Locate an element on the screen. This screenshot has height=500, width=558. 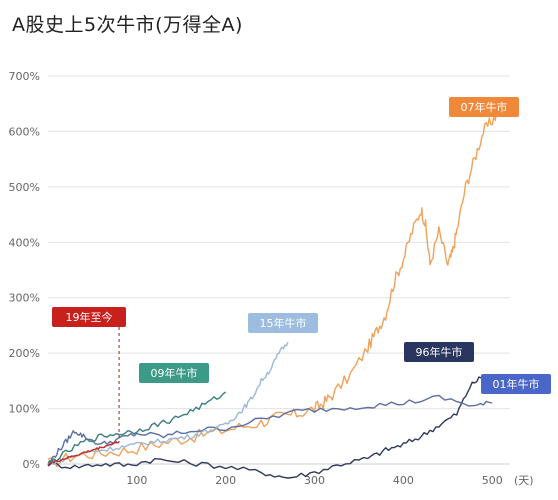
x-axis-label: (天) is located at coordinates (524, 480).